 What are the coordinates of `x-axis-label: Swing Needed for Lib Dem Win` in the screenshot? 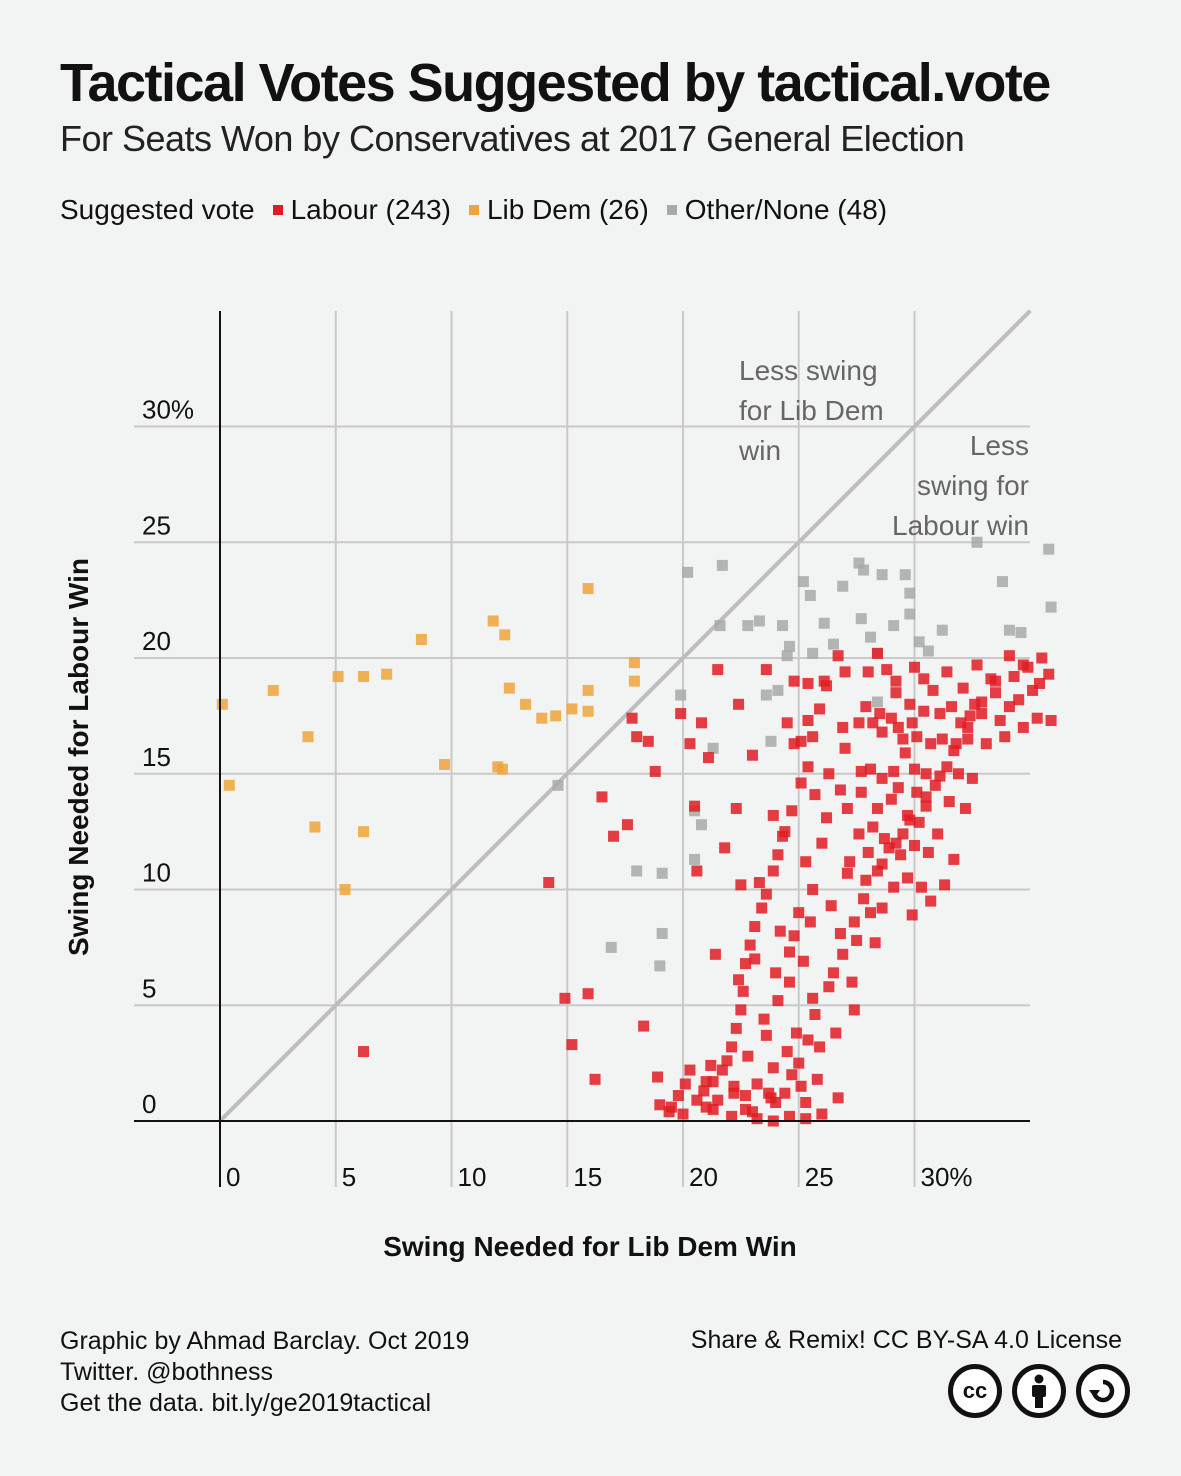 It's located at (590, 1246).